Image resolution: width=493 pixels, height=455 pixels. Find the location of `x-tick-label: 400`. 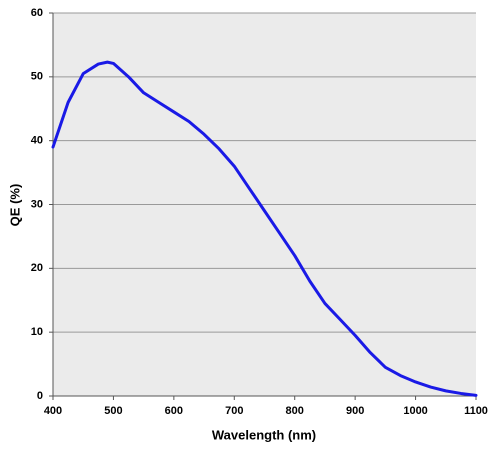

x-tick-label: 400 is located at coordinates (53, 411).